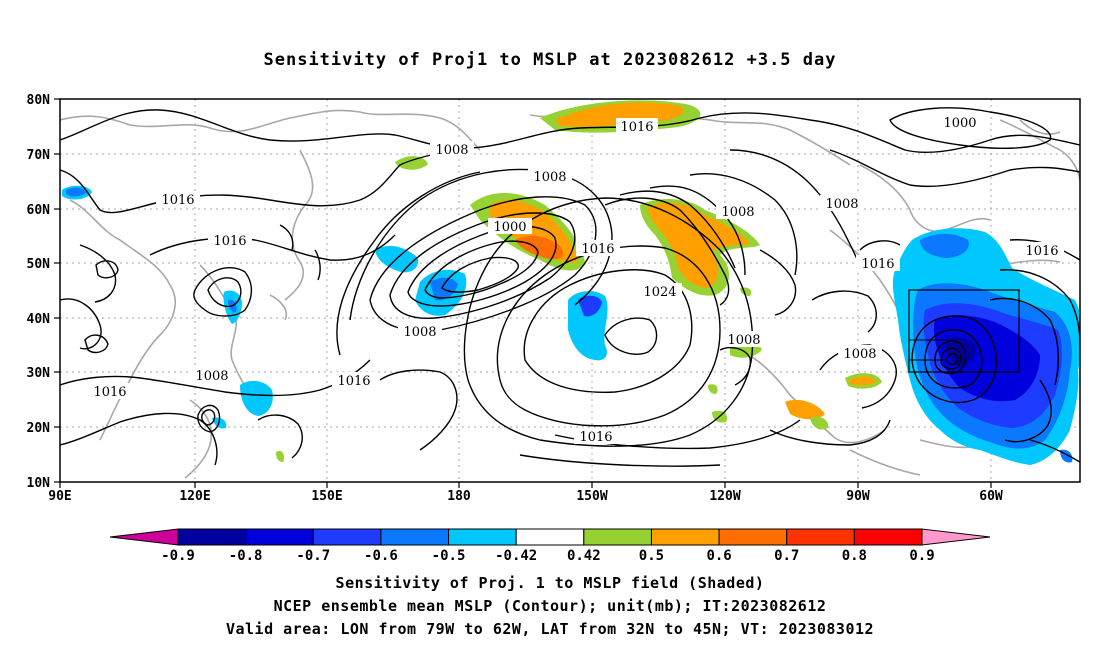 This screenshot has height=650, width=1100. What do you see at coordinates (991, 496) in the screenshot?
I see `lon-label: 60W` at bounding box center [991, 496].